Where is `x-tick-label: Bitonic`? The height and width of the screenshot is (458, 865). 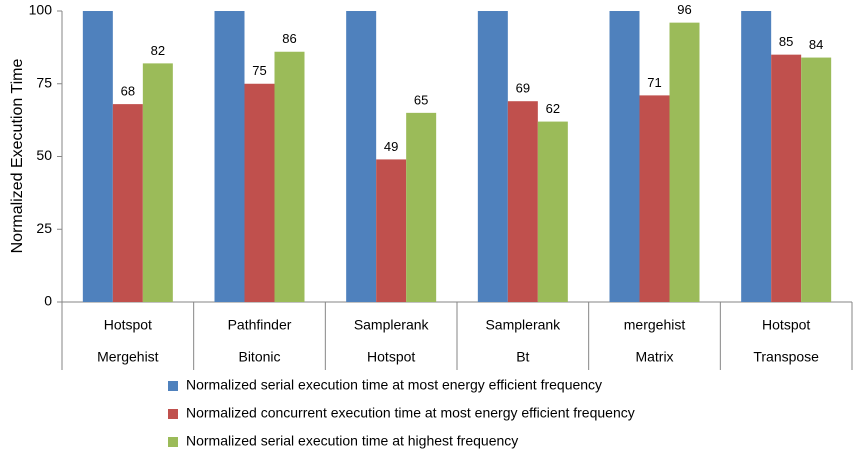
x-tick-label: Bitonic is located at coordinates (259, 357).